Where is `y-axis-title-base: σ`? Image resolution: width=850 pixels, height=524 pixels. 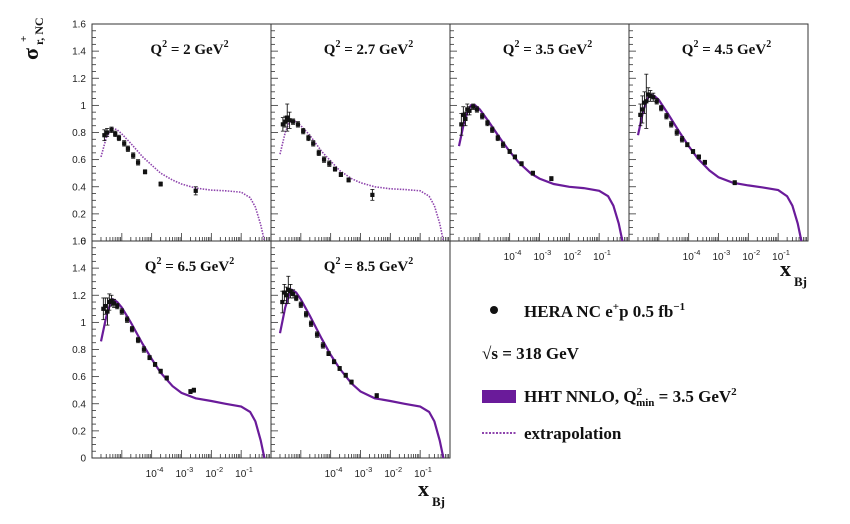
y-axis-title-base: σ is located at coordinates (30, 54).